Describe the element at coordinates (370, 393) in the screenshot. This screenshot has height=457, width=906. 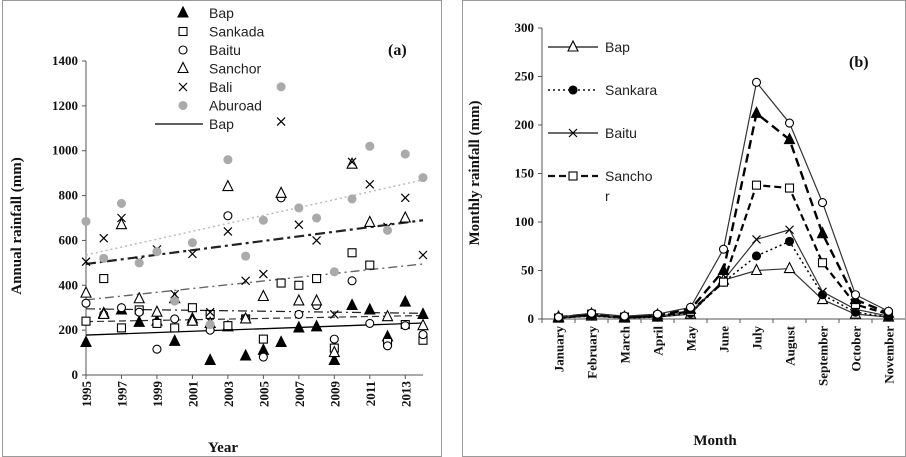
I see `x-tick-label: 2011` at that location.